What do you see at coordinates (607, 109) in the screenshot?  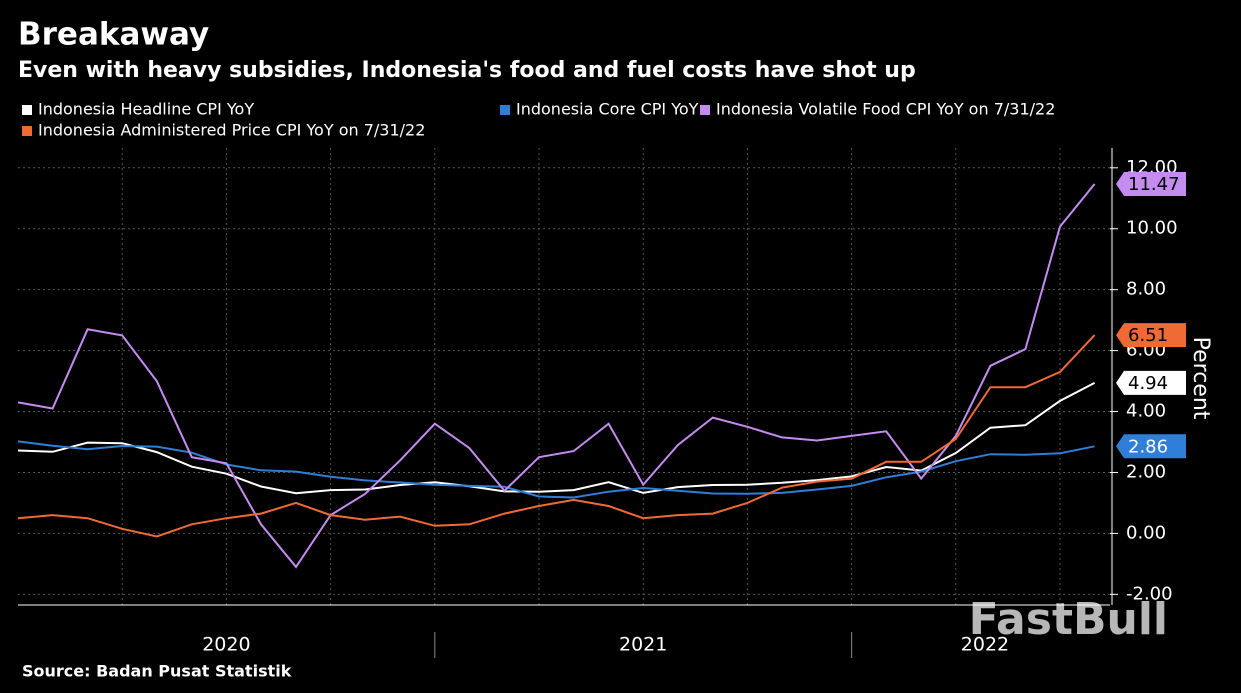 I see `legend-label: Indonesia Core CPI YoY` at bounding box center [607, 109].